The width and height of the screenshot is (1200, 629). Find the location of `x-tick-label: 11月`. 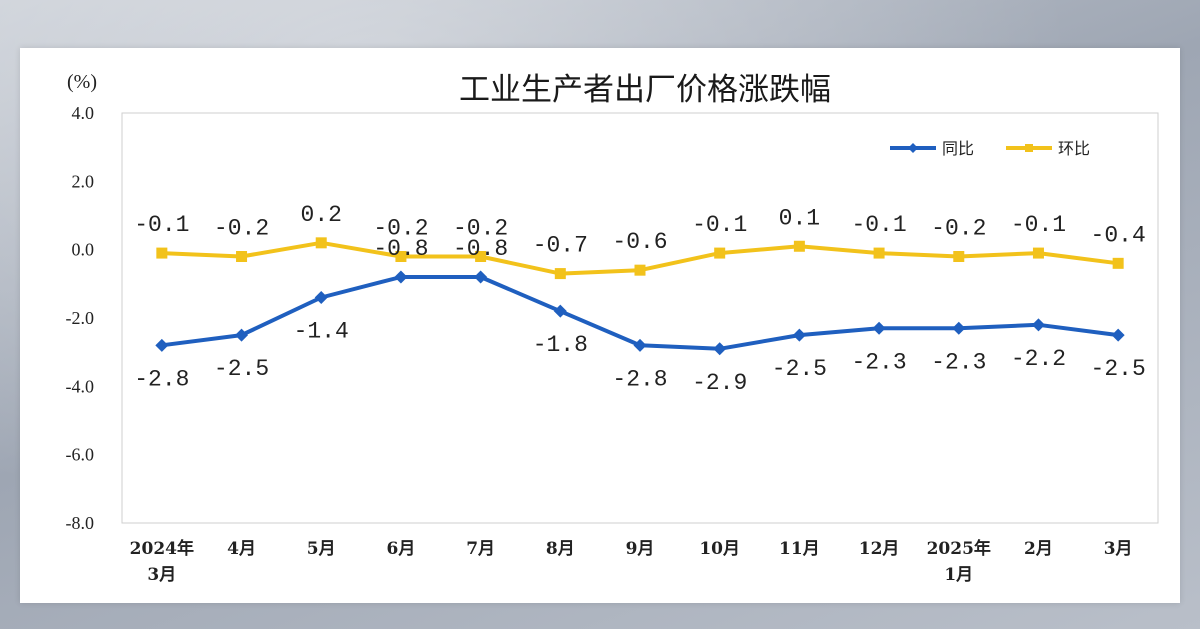

x-tick-label: 11月 is located at coordinates (799, 549).